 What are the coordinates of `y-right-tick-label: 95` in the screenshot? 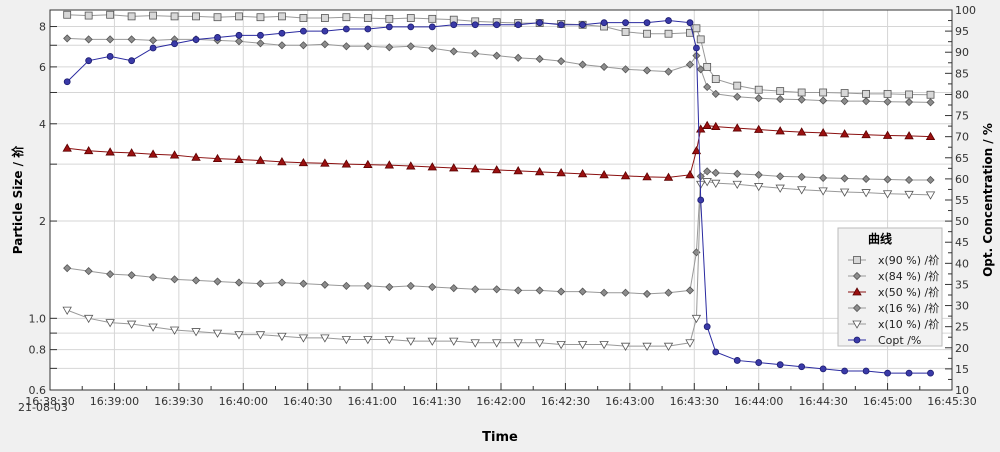 It's located at (962, 31).